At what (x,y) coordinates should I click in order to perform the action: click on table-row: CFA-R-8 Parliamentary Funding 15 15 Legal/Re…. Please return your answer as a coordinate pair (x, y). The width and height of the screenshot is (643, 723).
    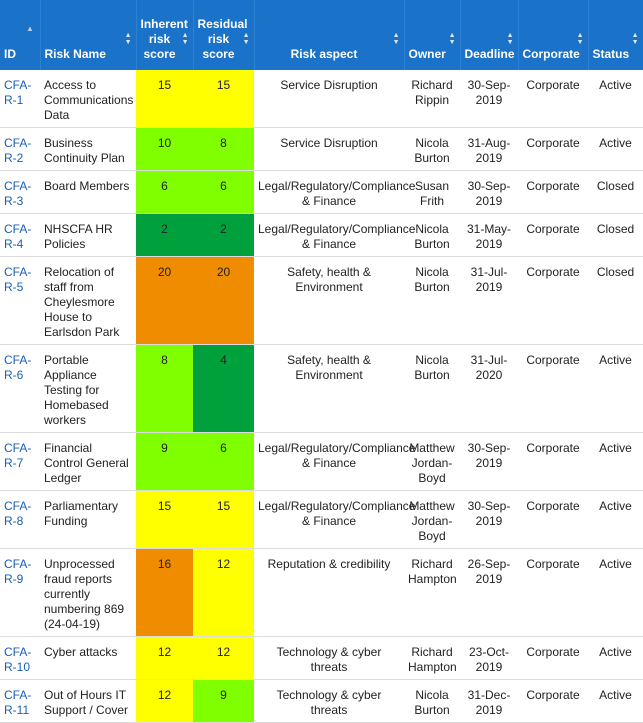
    Looking at the image, I should click on (321, 519).